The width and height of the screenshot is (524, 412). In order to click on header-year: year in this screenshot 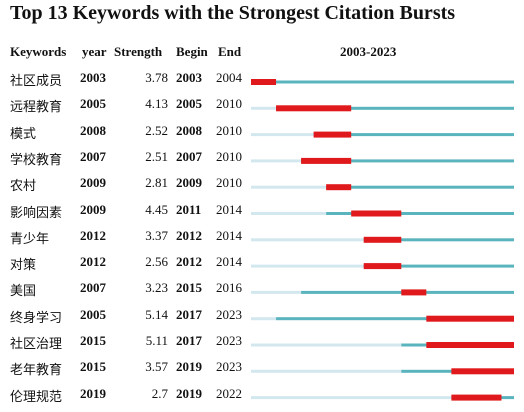, I will do `click(94, 51)`.